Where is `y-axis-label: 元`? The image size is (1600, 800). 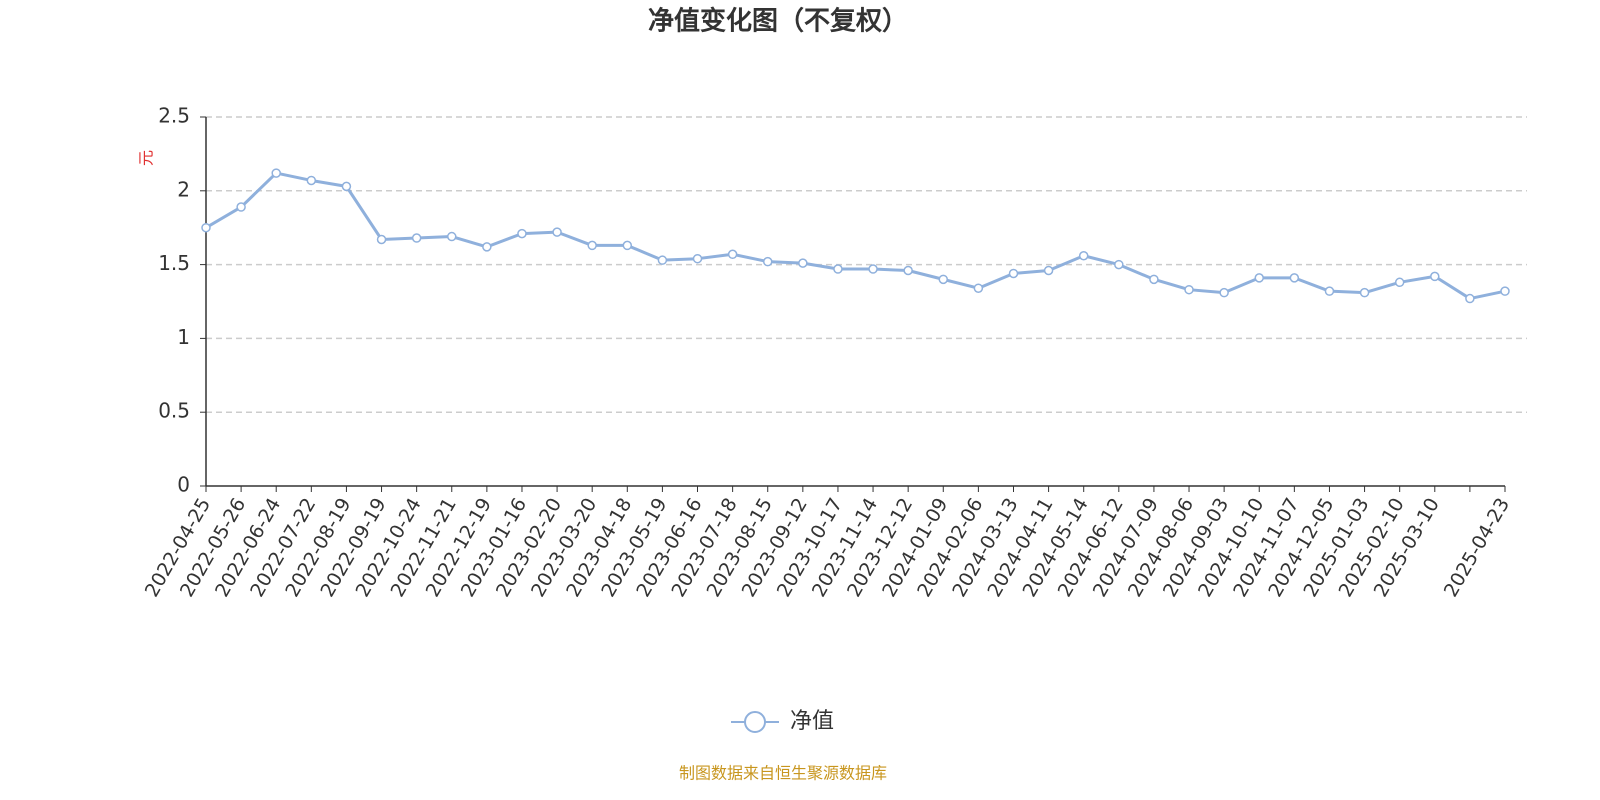
y-axis-label: 元 is located at coordinates (146, 158).